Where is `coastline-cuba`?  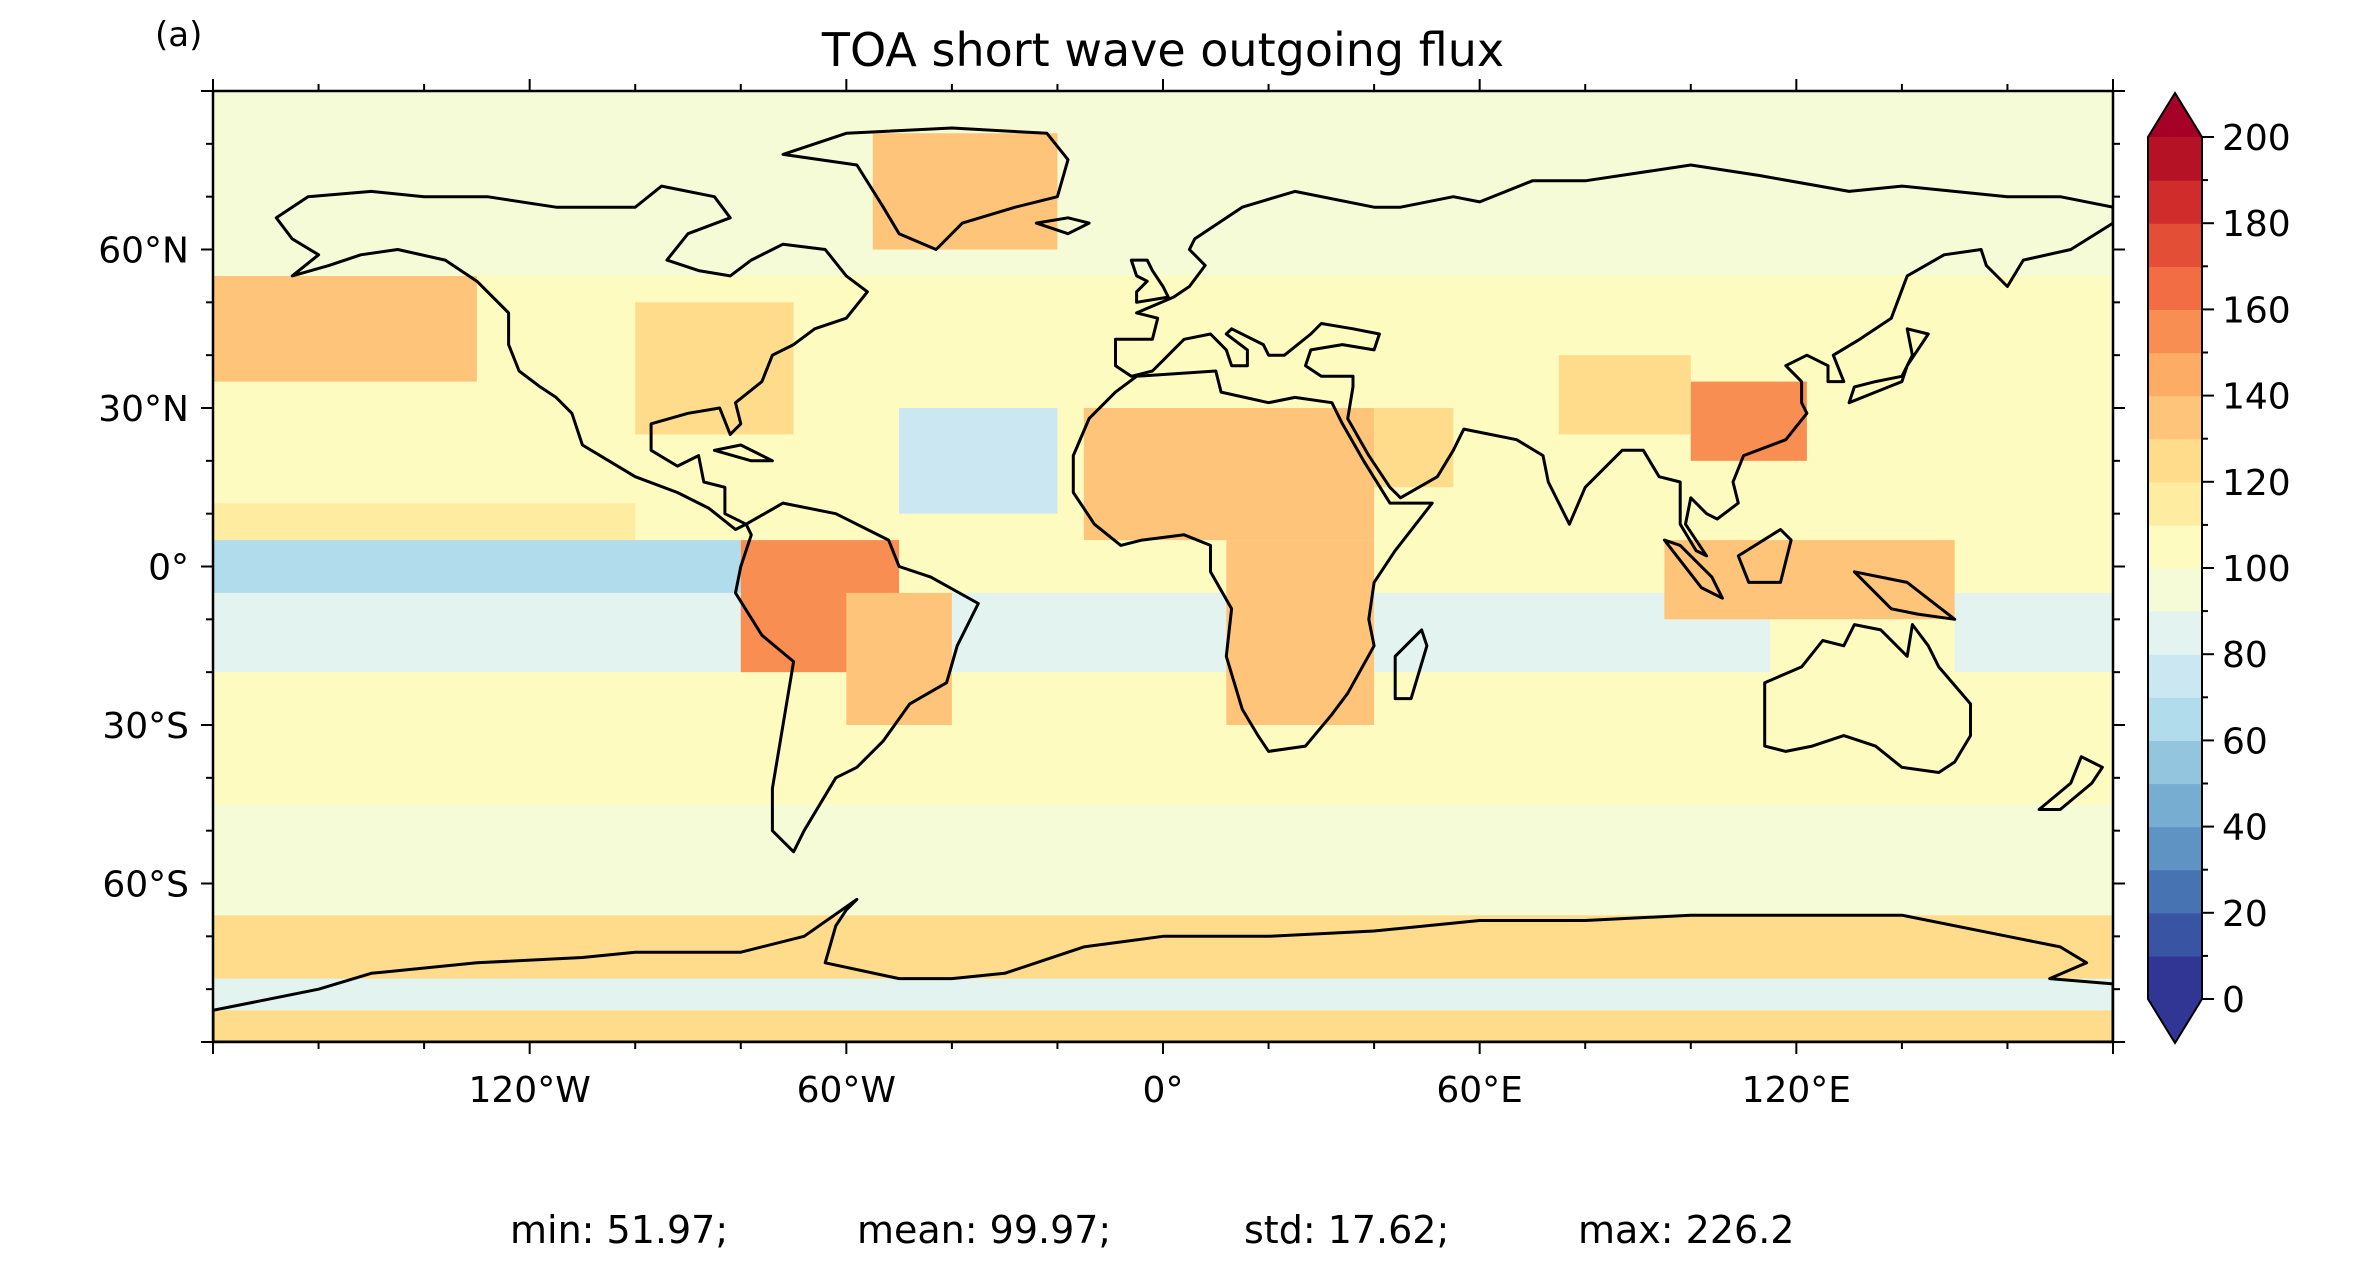
coastline-cuba is located at coordinates (743, 453).